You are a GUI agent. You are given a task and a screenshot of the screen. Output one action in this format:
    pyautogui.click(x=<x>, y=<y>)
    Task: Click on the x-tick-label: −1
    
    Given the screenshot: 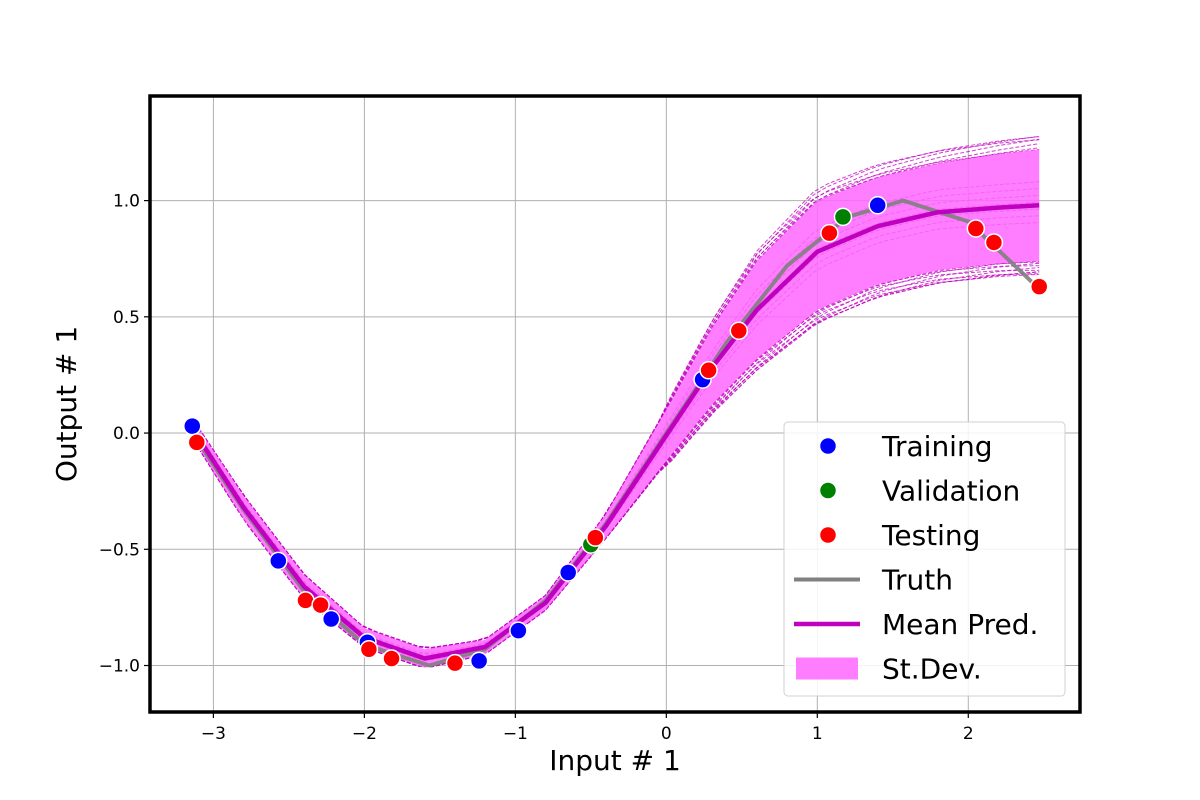 What is the action you would take?
    pyautogui.click(x=515, y=734)
    